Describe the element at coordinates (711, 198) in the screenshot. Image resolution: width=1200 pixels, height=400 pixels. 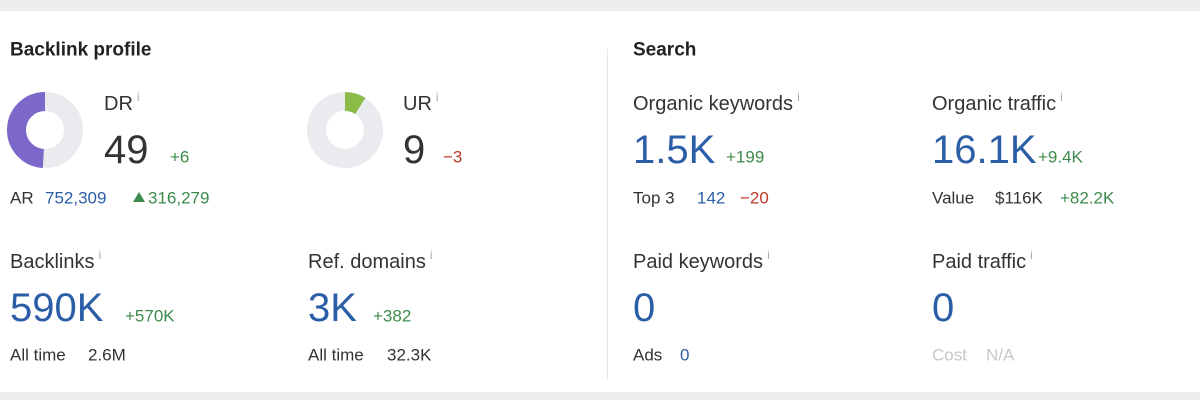
I see `sub-value: 142` at that location.